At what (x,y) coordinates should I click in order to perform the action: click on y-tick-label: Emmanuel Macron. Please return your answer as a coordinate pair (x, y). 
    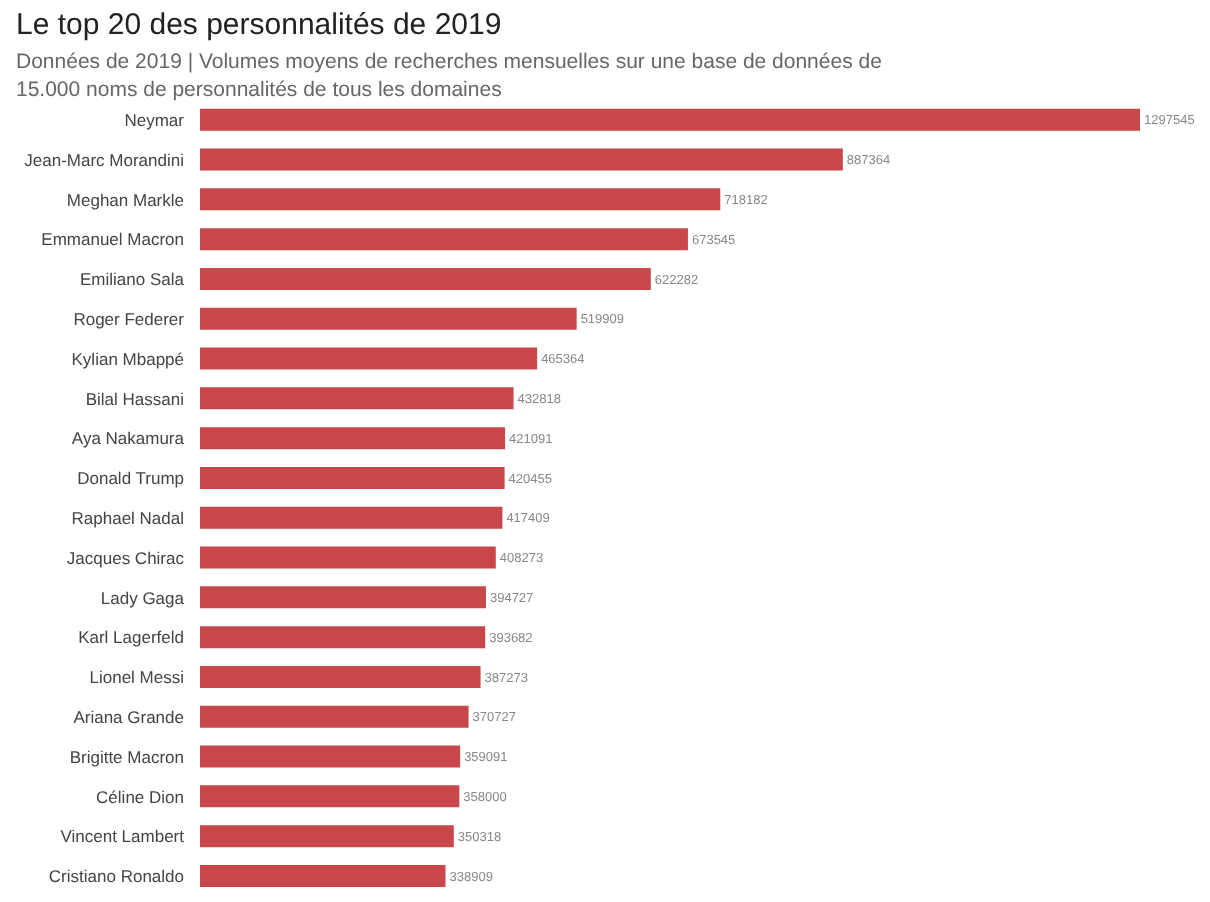
    Looking at the image, I should click on (113, 239).